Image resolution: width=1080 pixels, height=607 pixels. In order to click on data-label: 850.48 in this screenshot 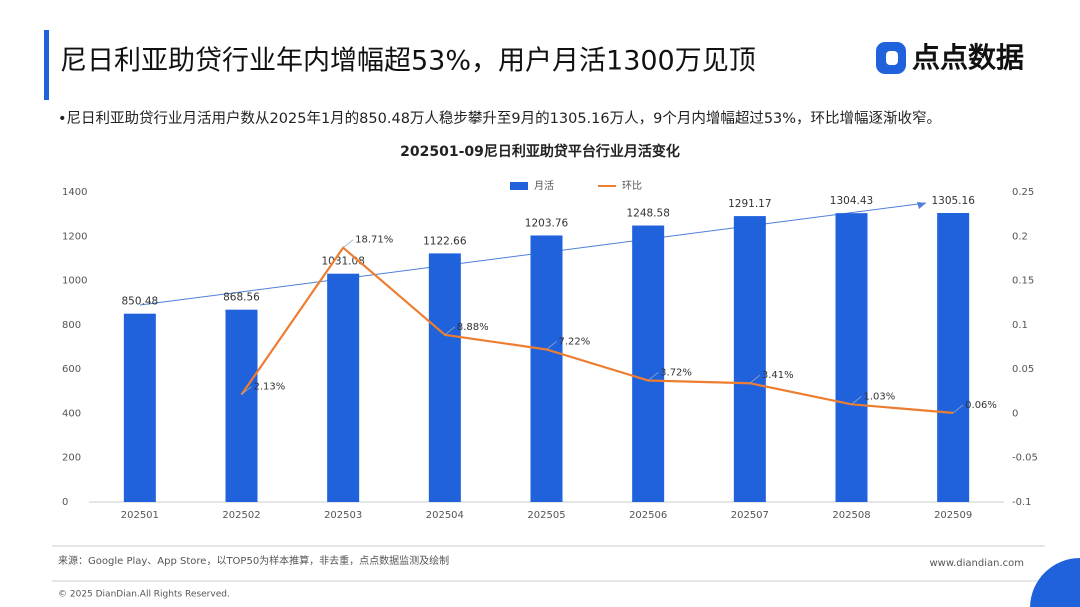, I will do `click(139, 302)`.